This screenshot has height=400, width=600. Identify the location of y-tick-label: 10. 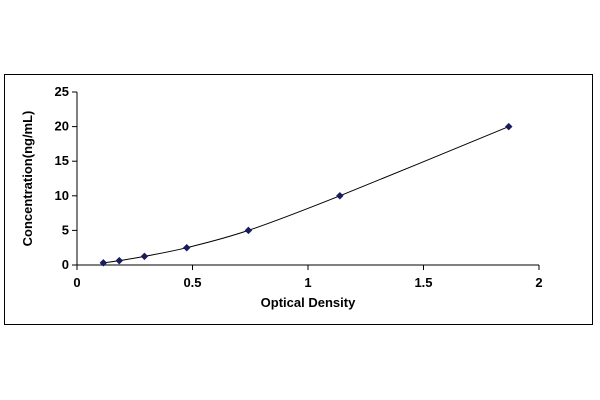
(62, 195).